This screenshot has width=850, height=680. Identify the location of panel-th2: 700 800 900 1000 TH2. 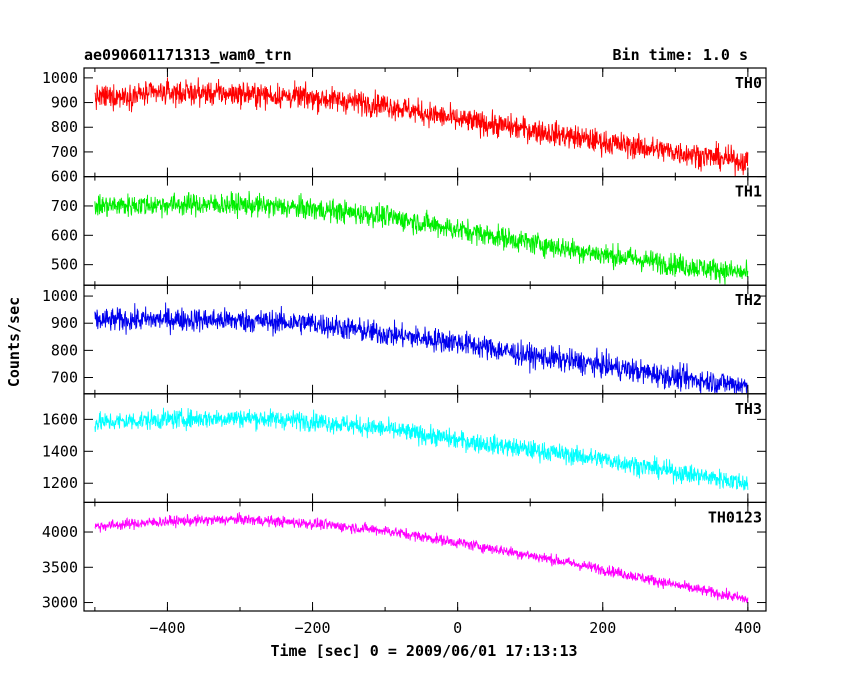
(404, 339).